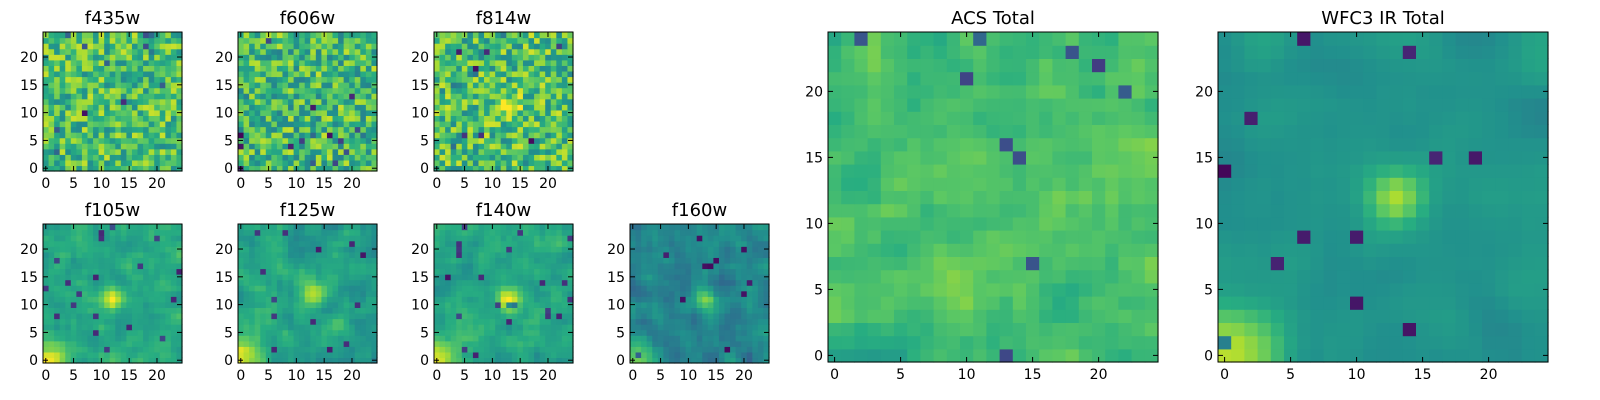 The image size is (1600, 400). I want to click on x-tick-label: 10, so click(101, 184).